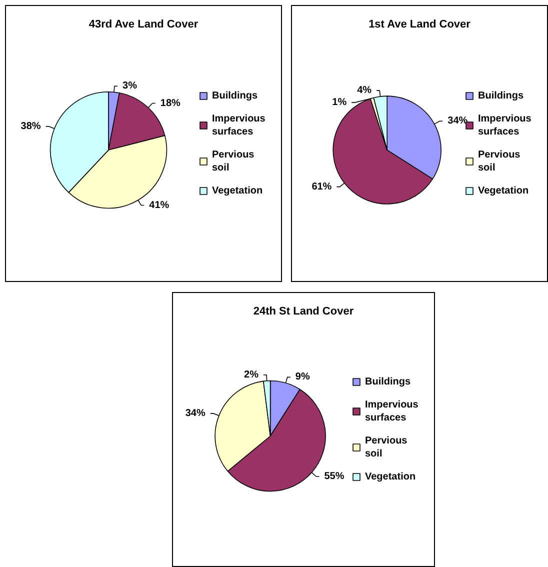 The width and height of the screenshot is (548, 567). I want to click on data-label: 18%, so click(170, 103).